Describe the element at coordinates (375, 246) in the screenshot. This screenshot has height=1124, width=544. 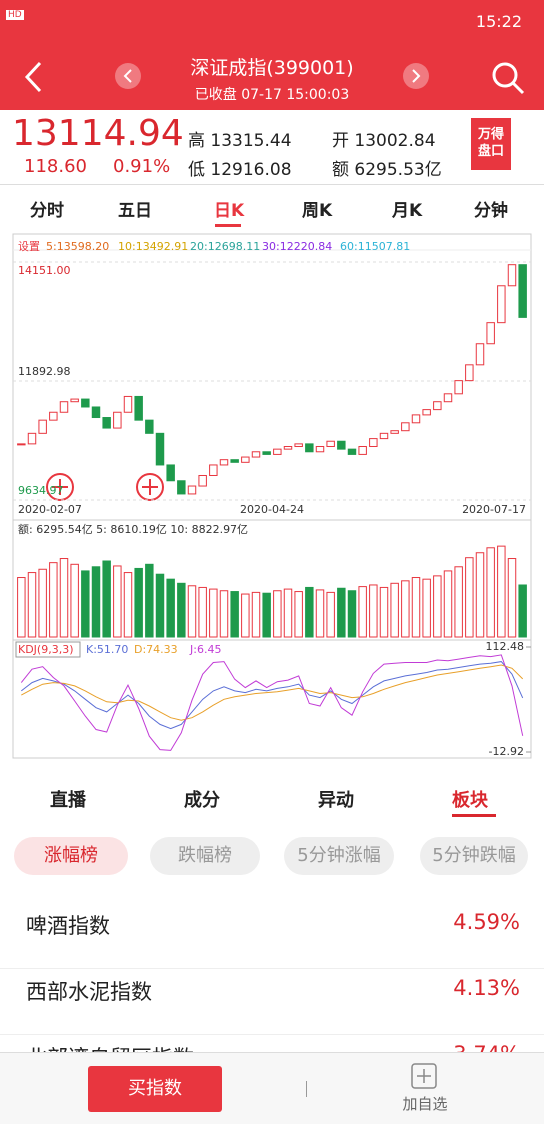
I see `ma-label: 60:11507.81` at that location.